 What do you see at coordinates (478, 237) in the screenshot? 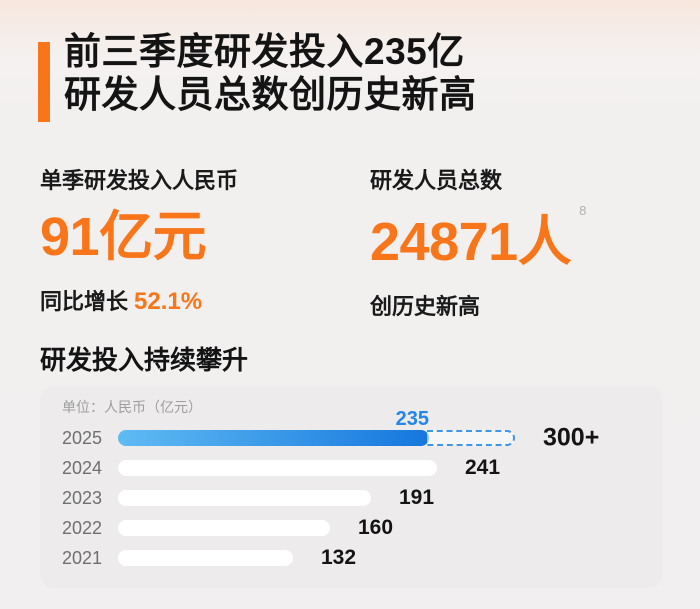
I see `stat-value: 24871人8` at bounding box center [478, 237].